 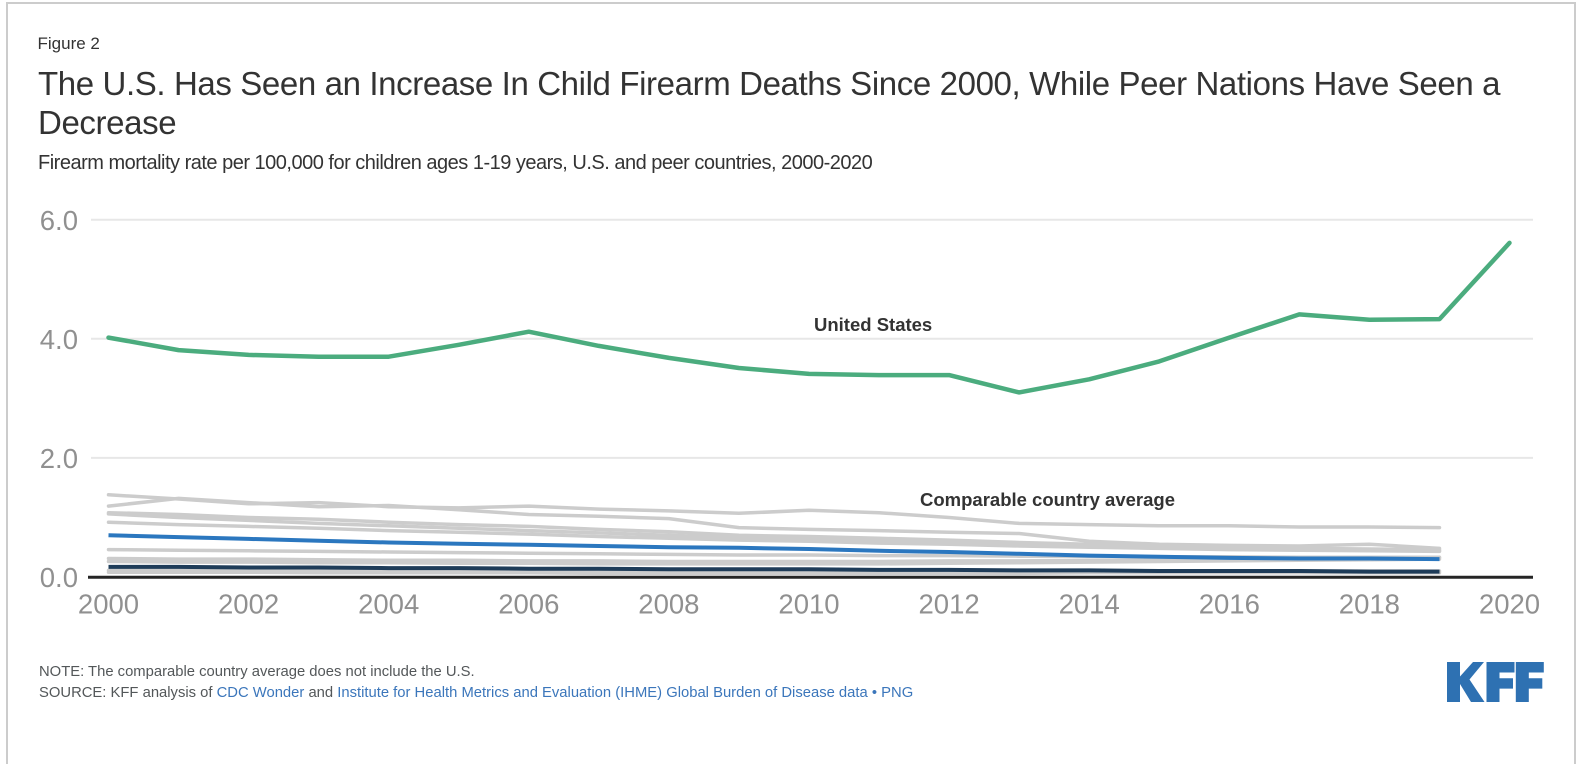 What do you see at coordinates (528, 604) in the screenshot?
I see `svg-text: 2006` at bounding box center [528, 604].